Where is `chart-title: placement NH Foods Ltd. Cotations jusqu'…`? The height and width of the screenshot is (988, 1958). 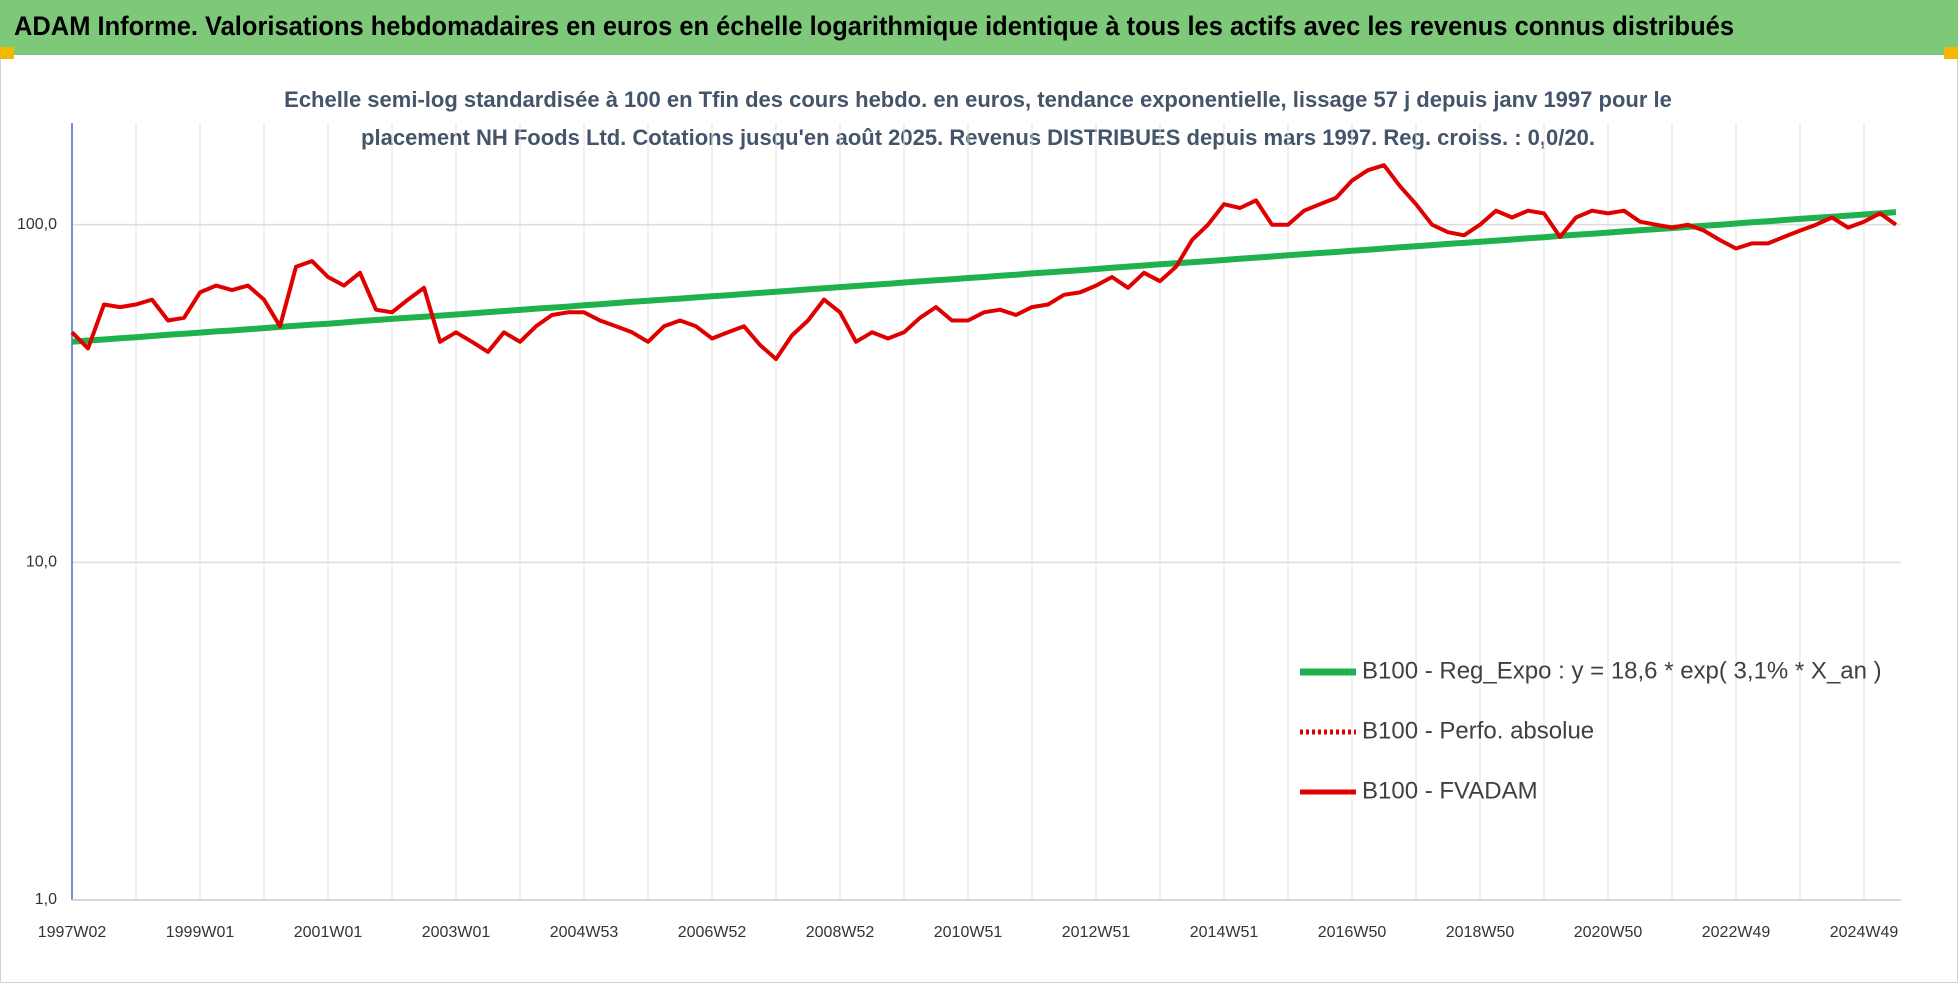 chart-title: placement NH Foods Ltd. Cotations jusqu'… is located at coordinates (978, 137).